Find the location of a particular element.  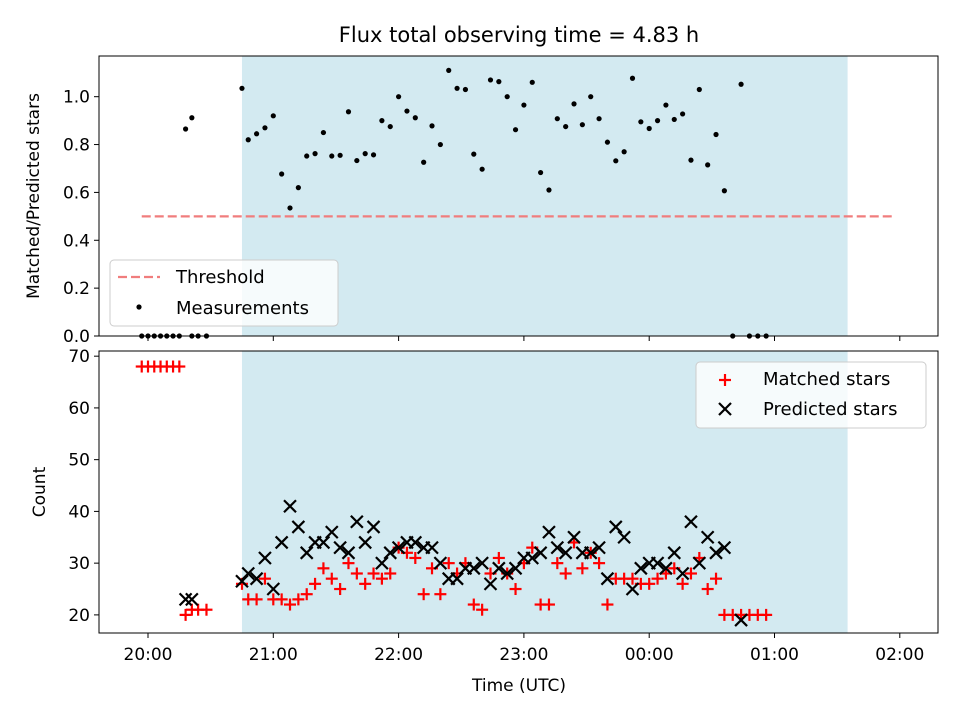

xtick-label: 23:00 is located at coordinates (523, 655).